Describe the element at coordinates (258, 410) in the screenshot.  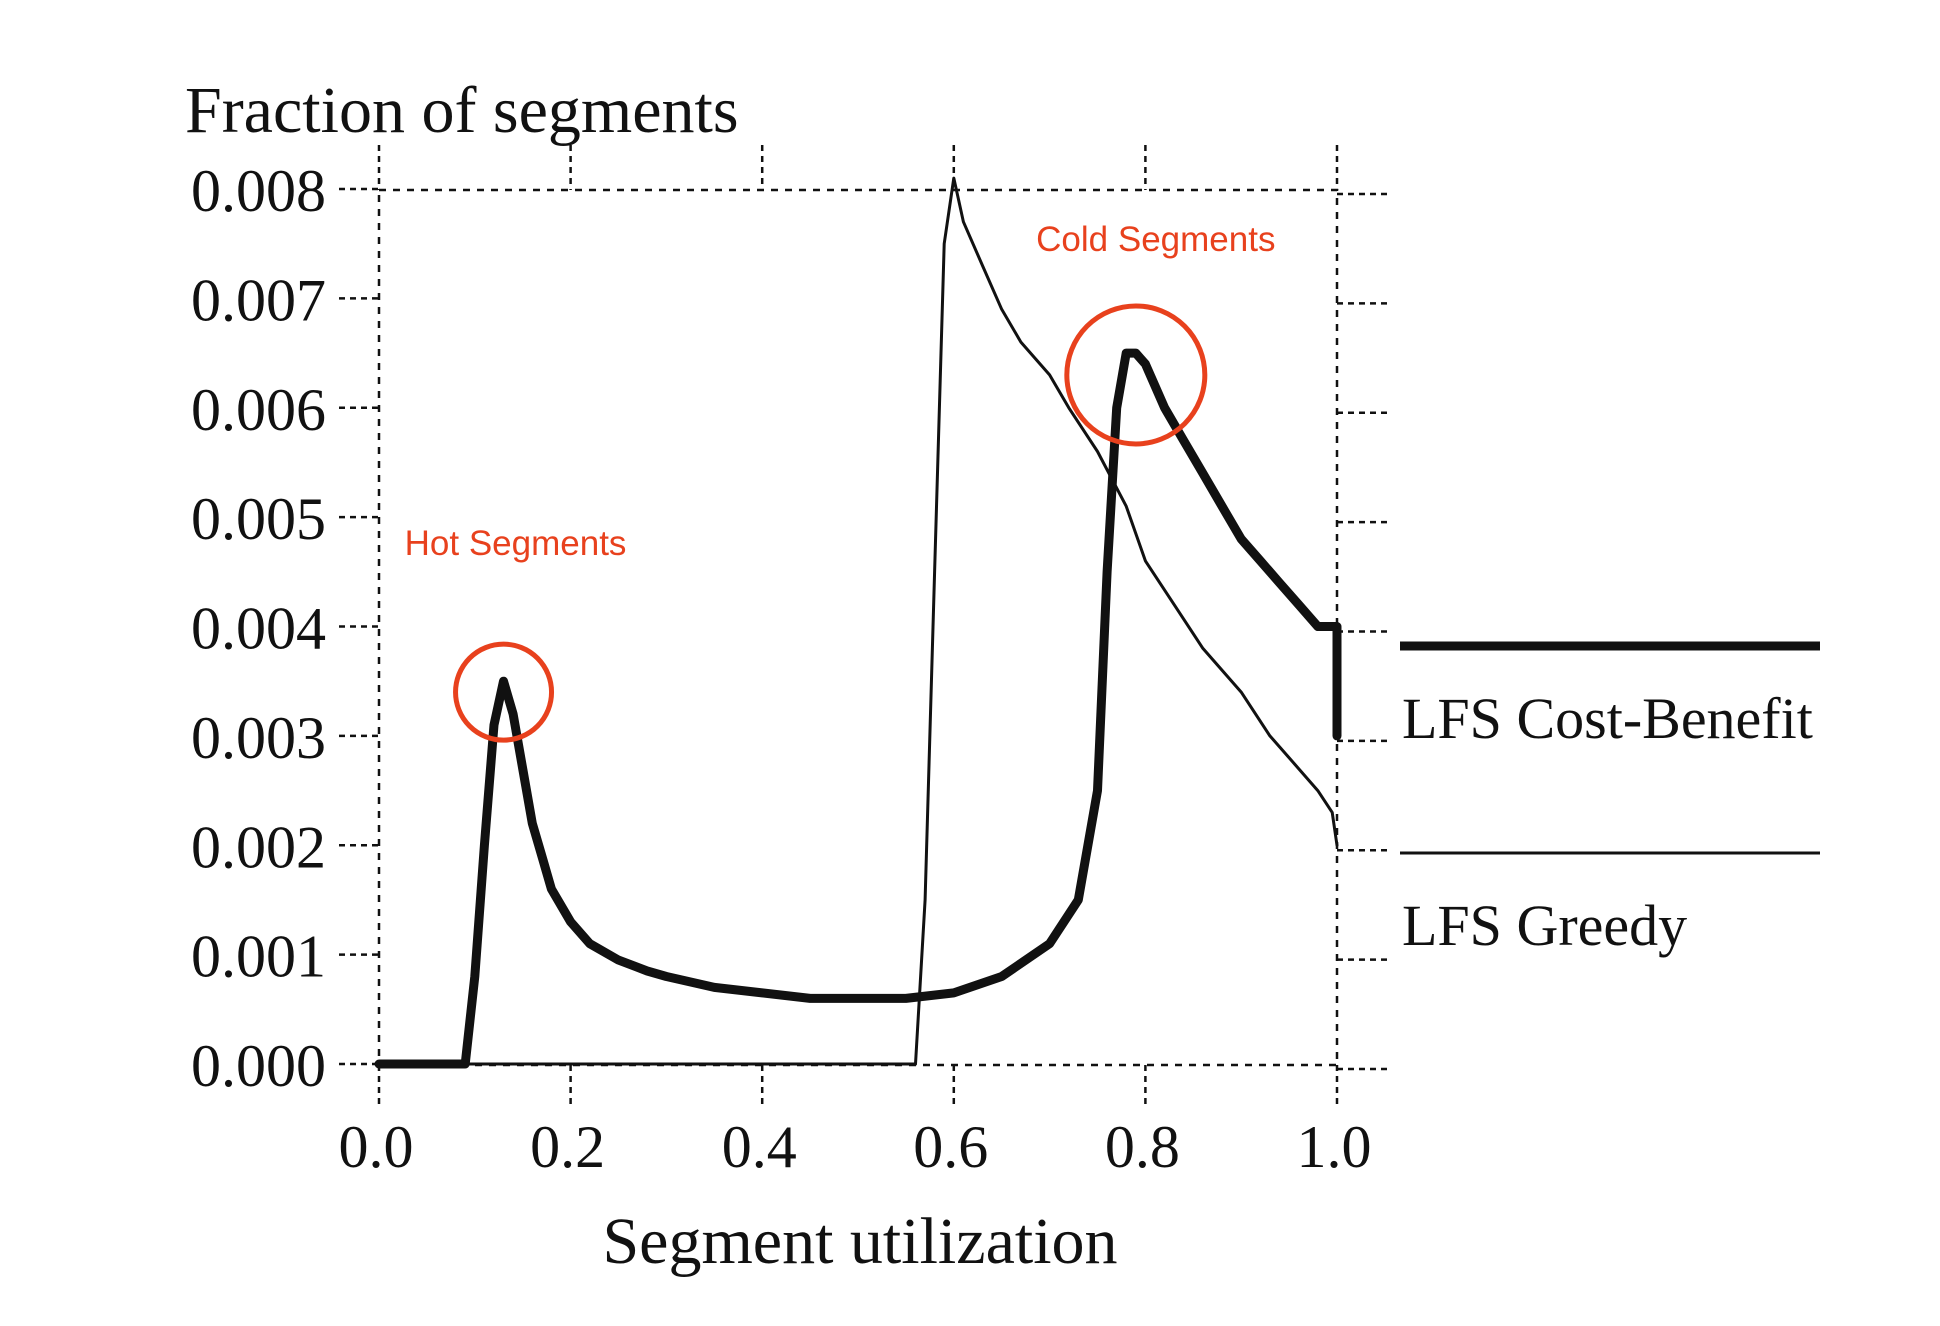
I see `y-tick-label: 0.006` at that location.